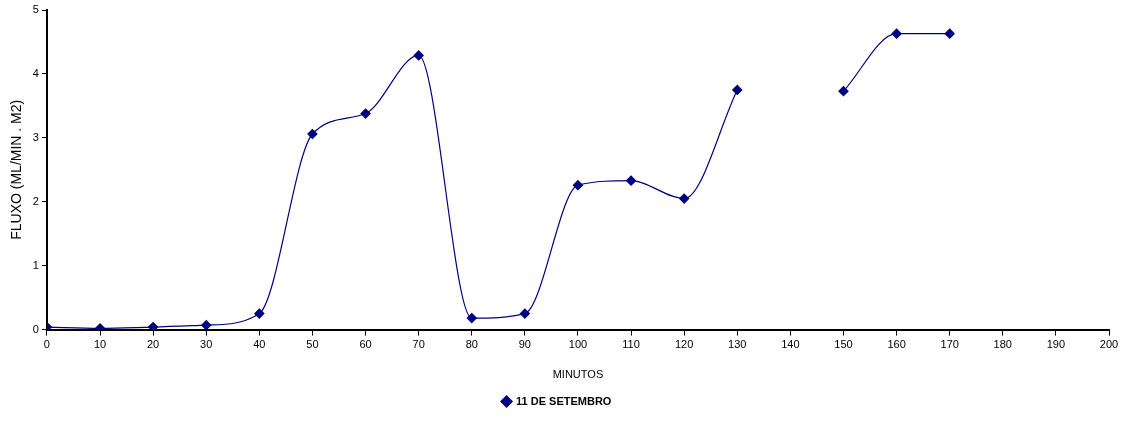  Describe the element at coordinates (46, 344) in the screenshot. I see `x-tick-label: 0` at that location.